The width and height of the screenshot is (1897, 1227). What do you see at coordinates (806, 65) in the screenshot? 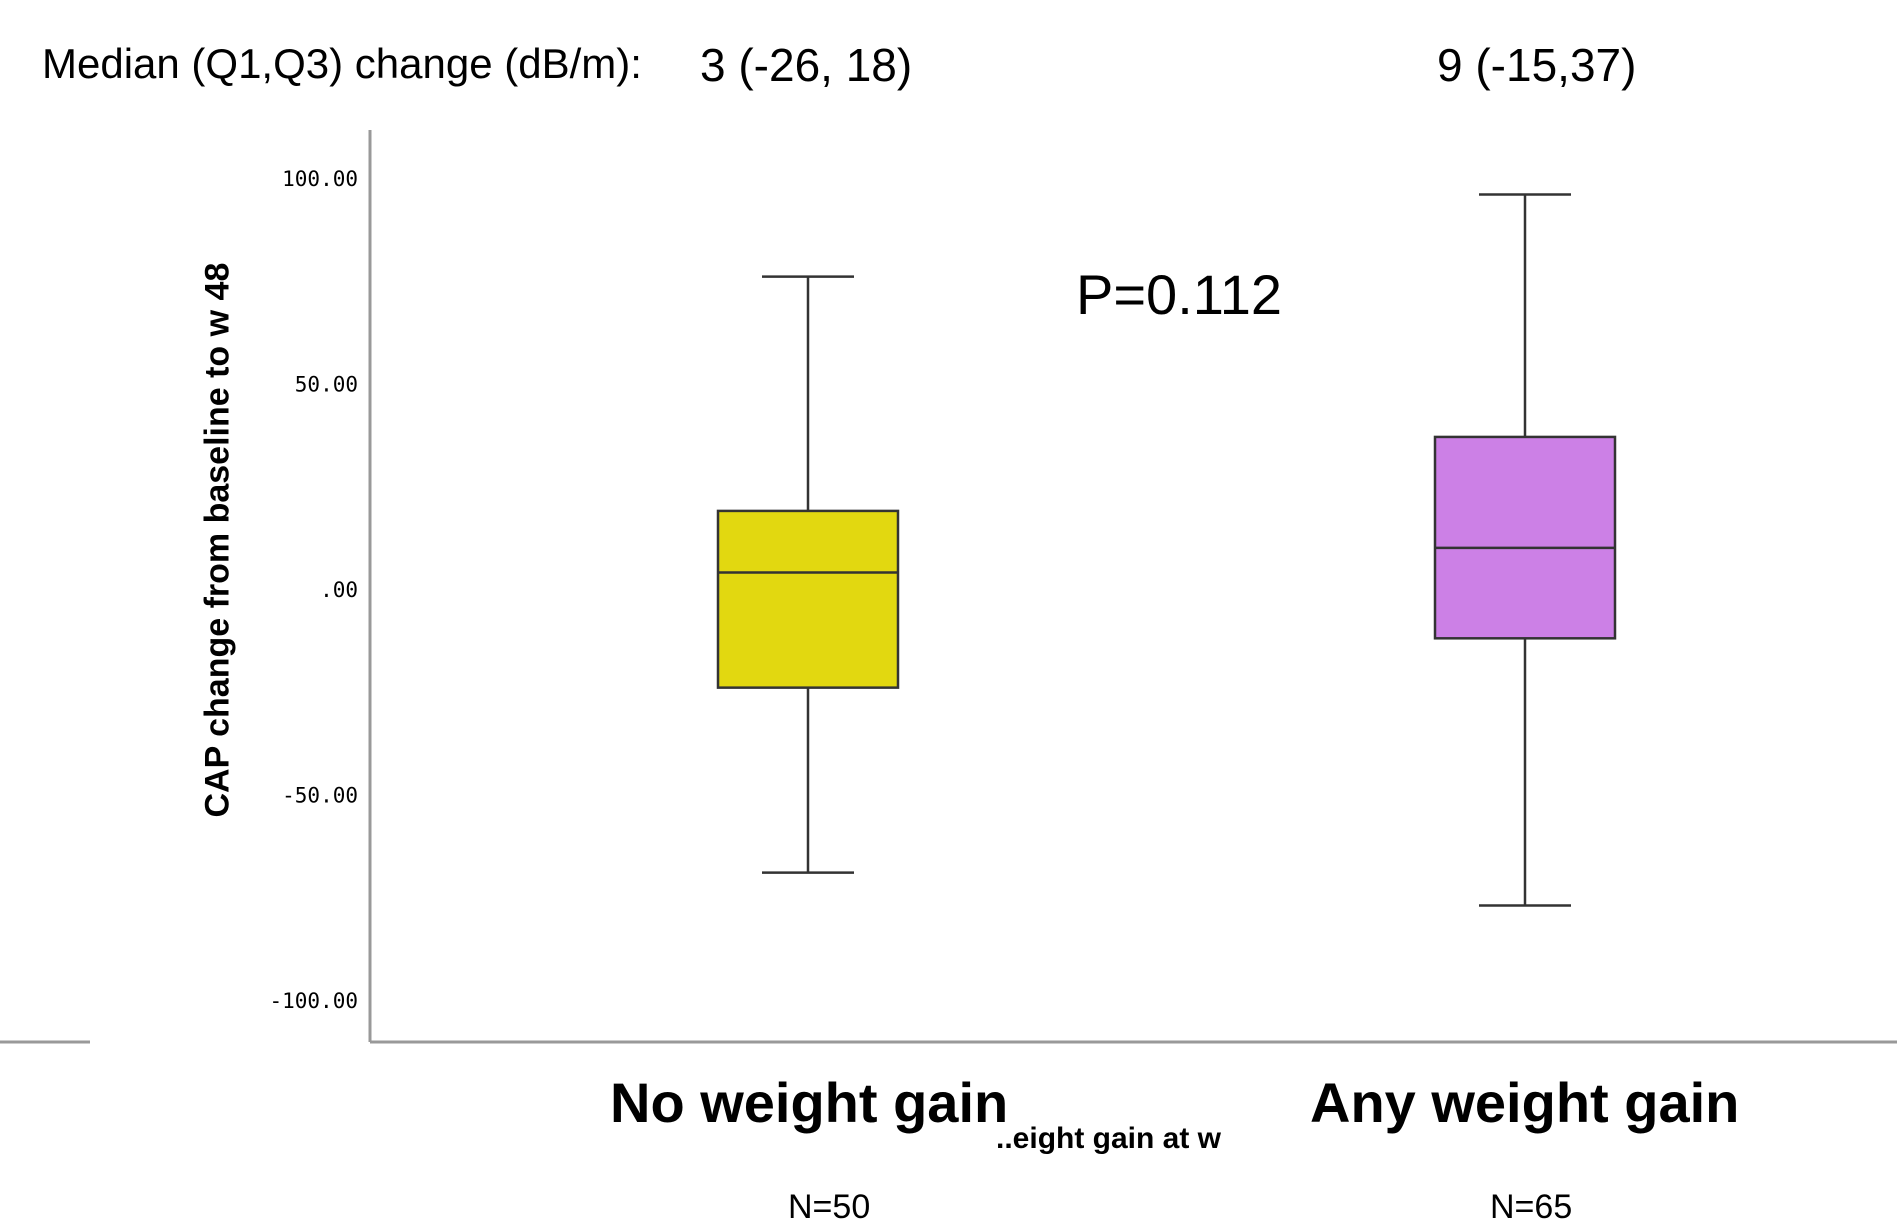
I see `median-stat-no-weight-gain: 3 (-26, 18)` at bounding box center [806, 65].